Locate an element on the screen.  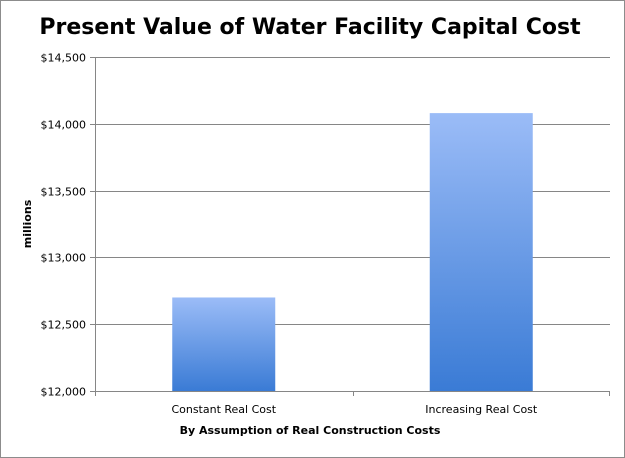
y-tick-label: $12,500 is located at coordinates (64, 325).